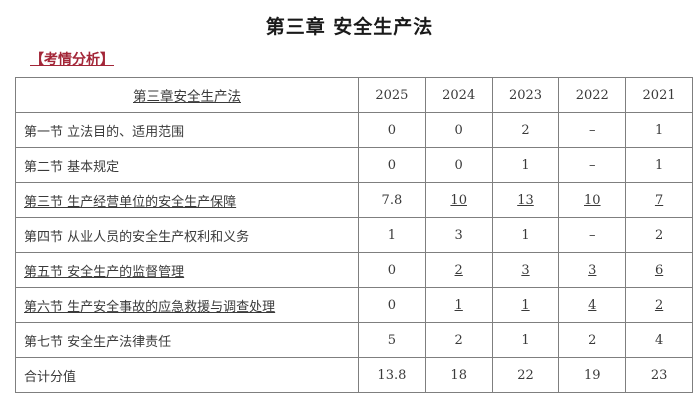 The width and height of the screenshot is (699, 405). What do you see at coordinates (659, 200) in the screenshot?
I see `score-cell: 7` at bounding box center [659, 200].